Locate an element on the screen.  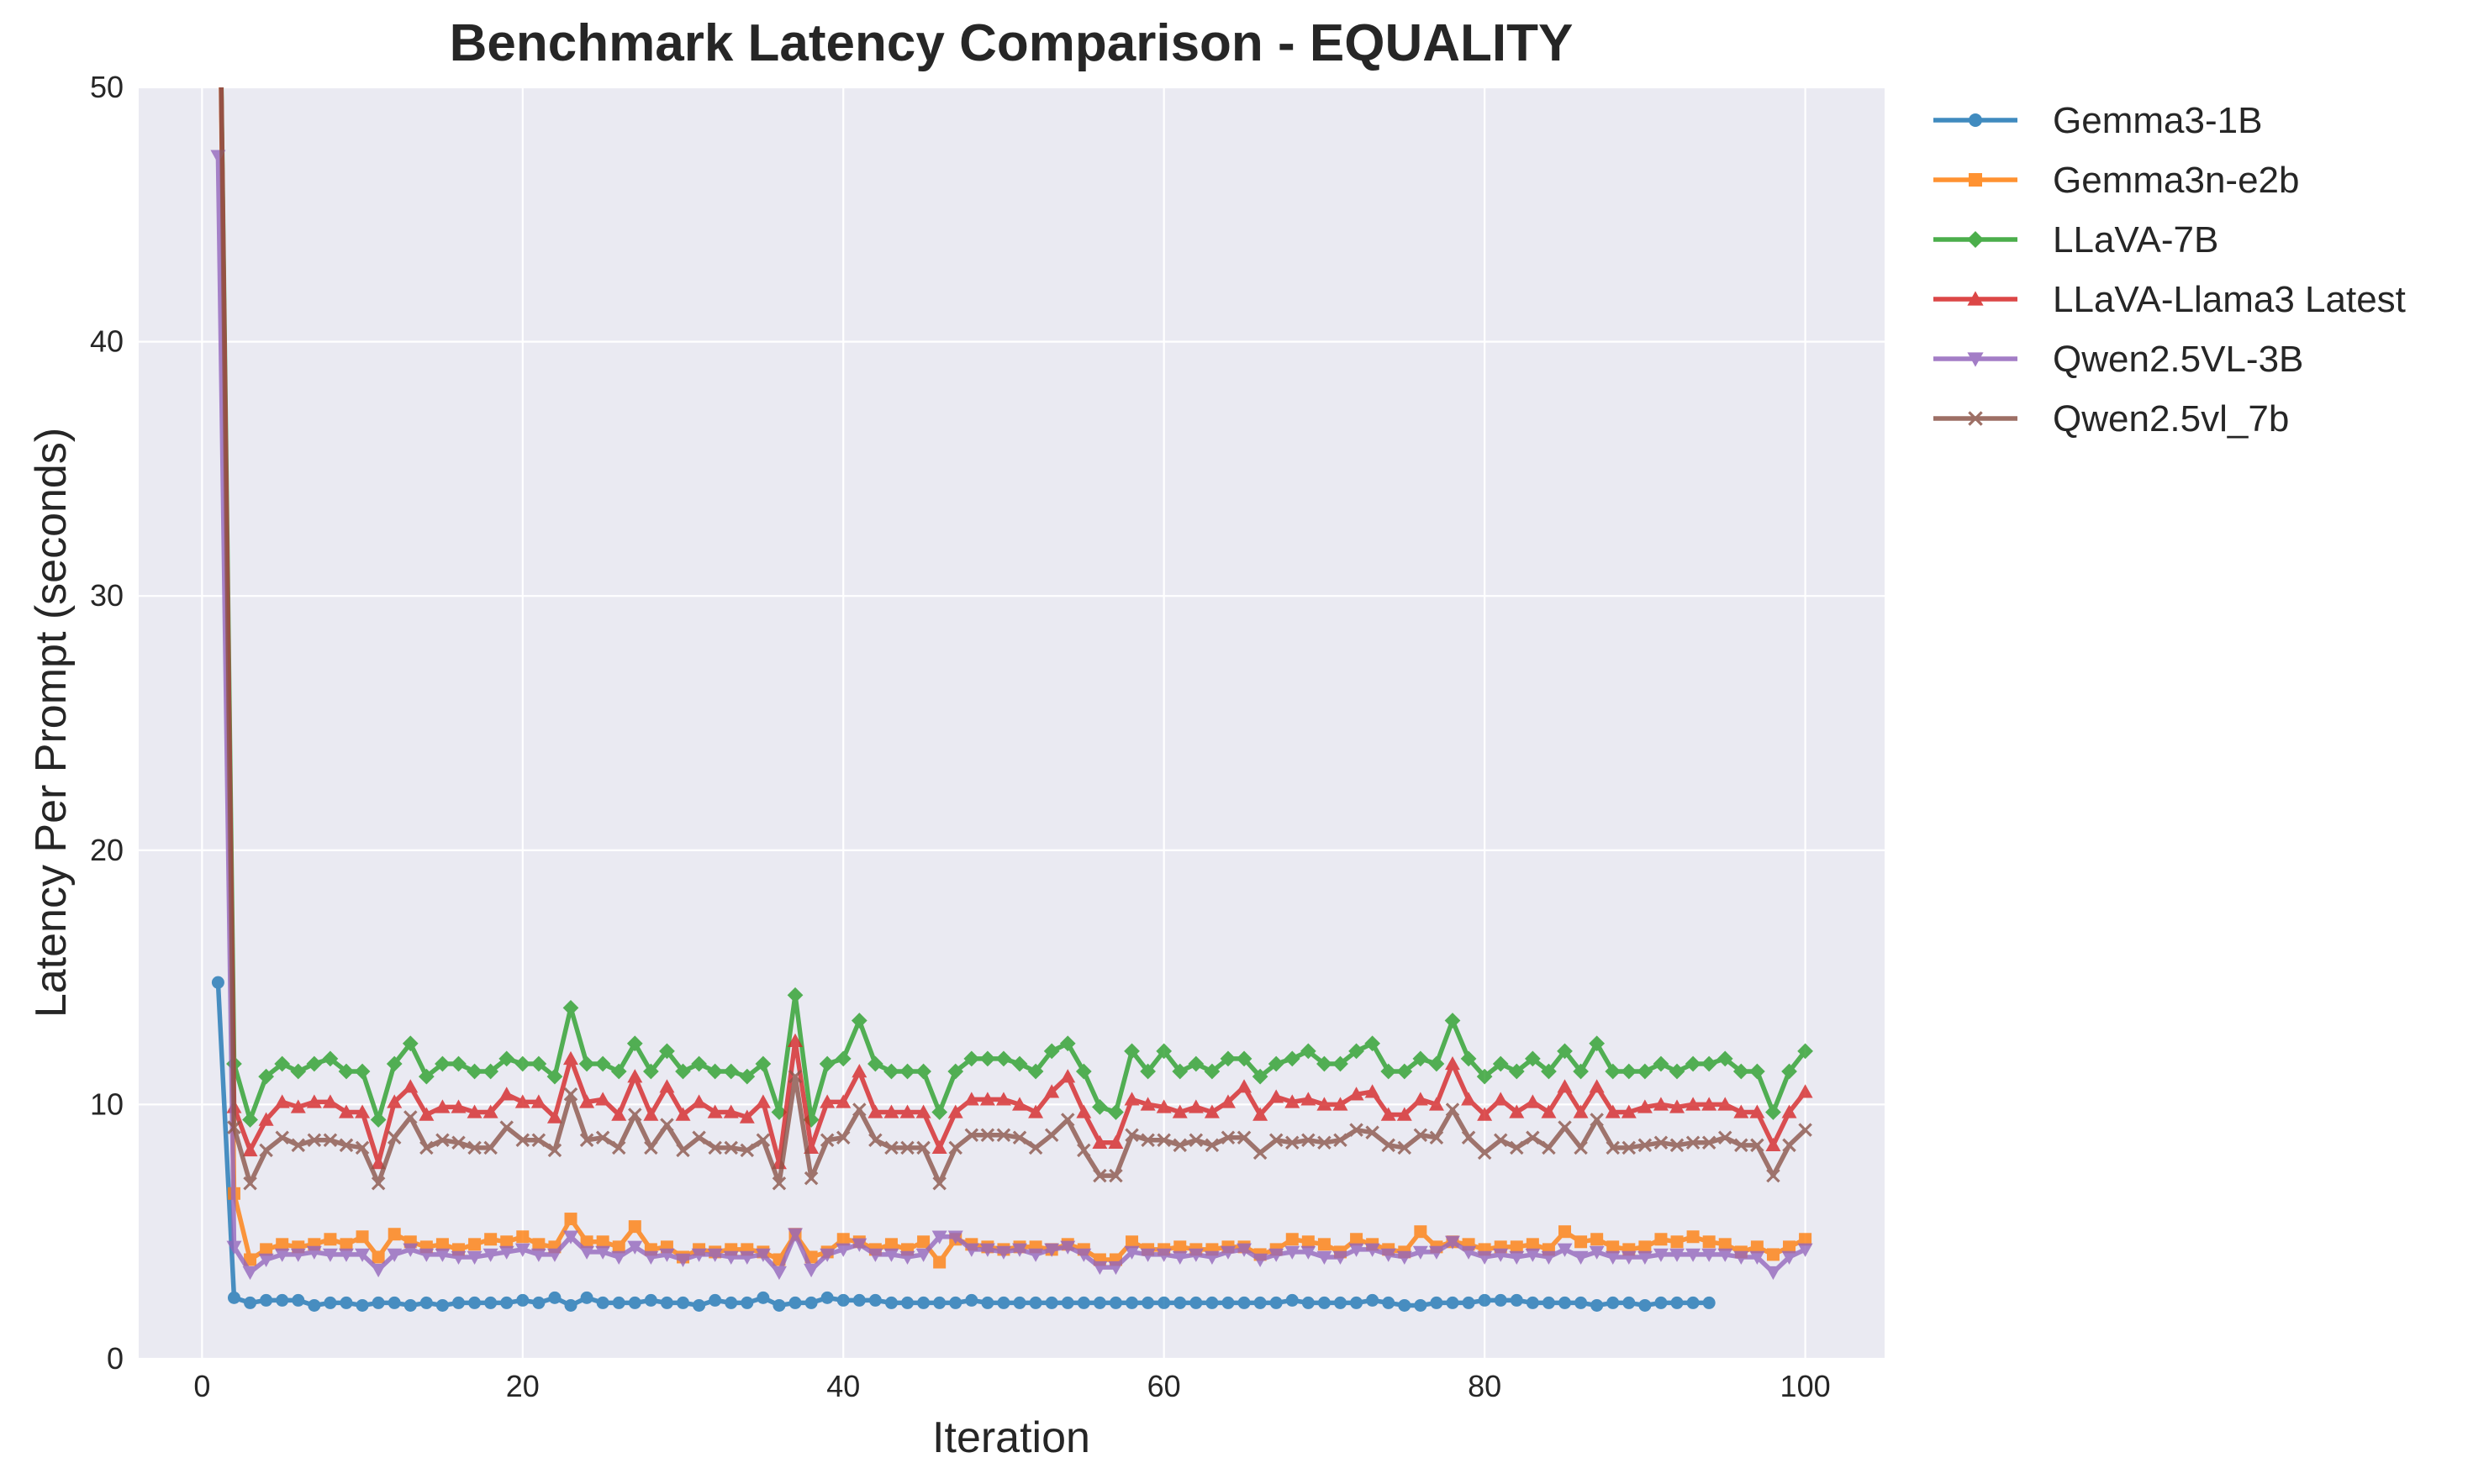
legend-marker is located at coordinates (1975, 418).